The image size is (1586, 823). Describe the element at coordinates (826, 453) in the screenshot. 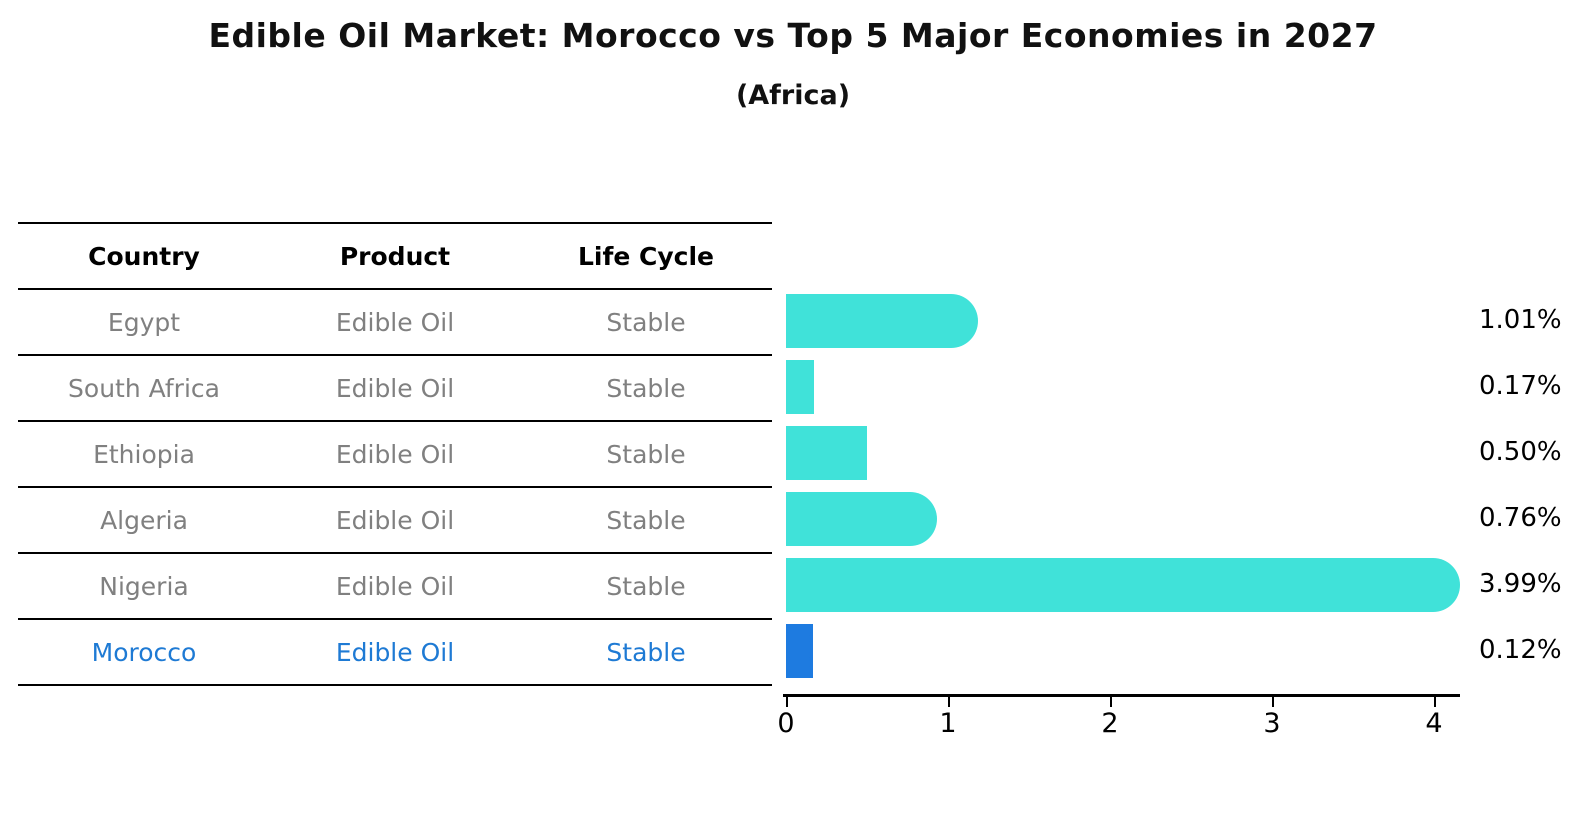

I see `bar-ethiopia` at that location.